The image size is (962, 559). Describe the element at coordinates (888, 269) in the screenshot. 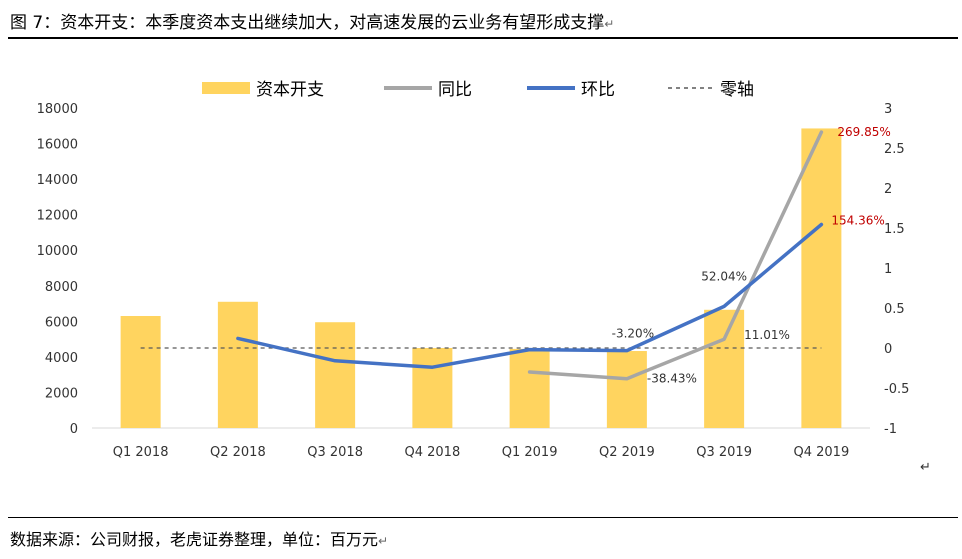

I see `right-tick-label: 1` at that location.